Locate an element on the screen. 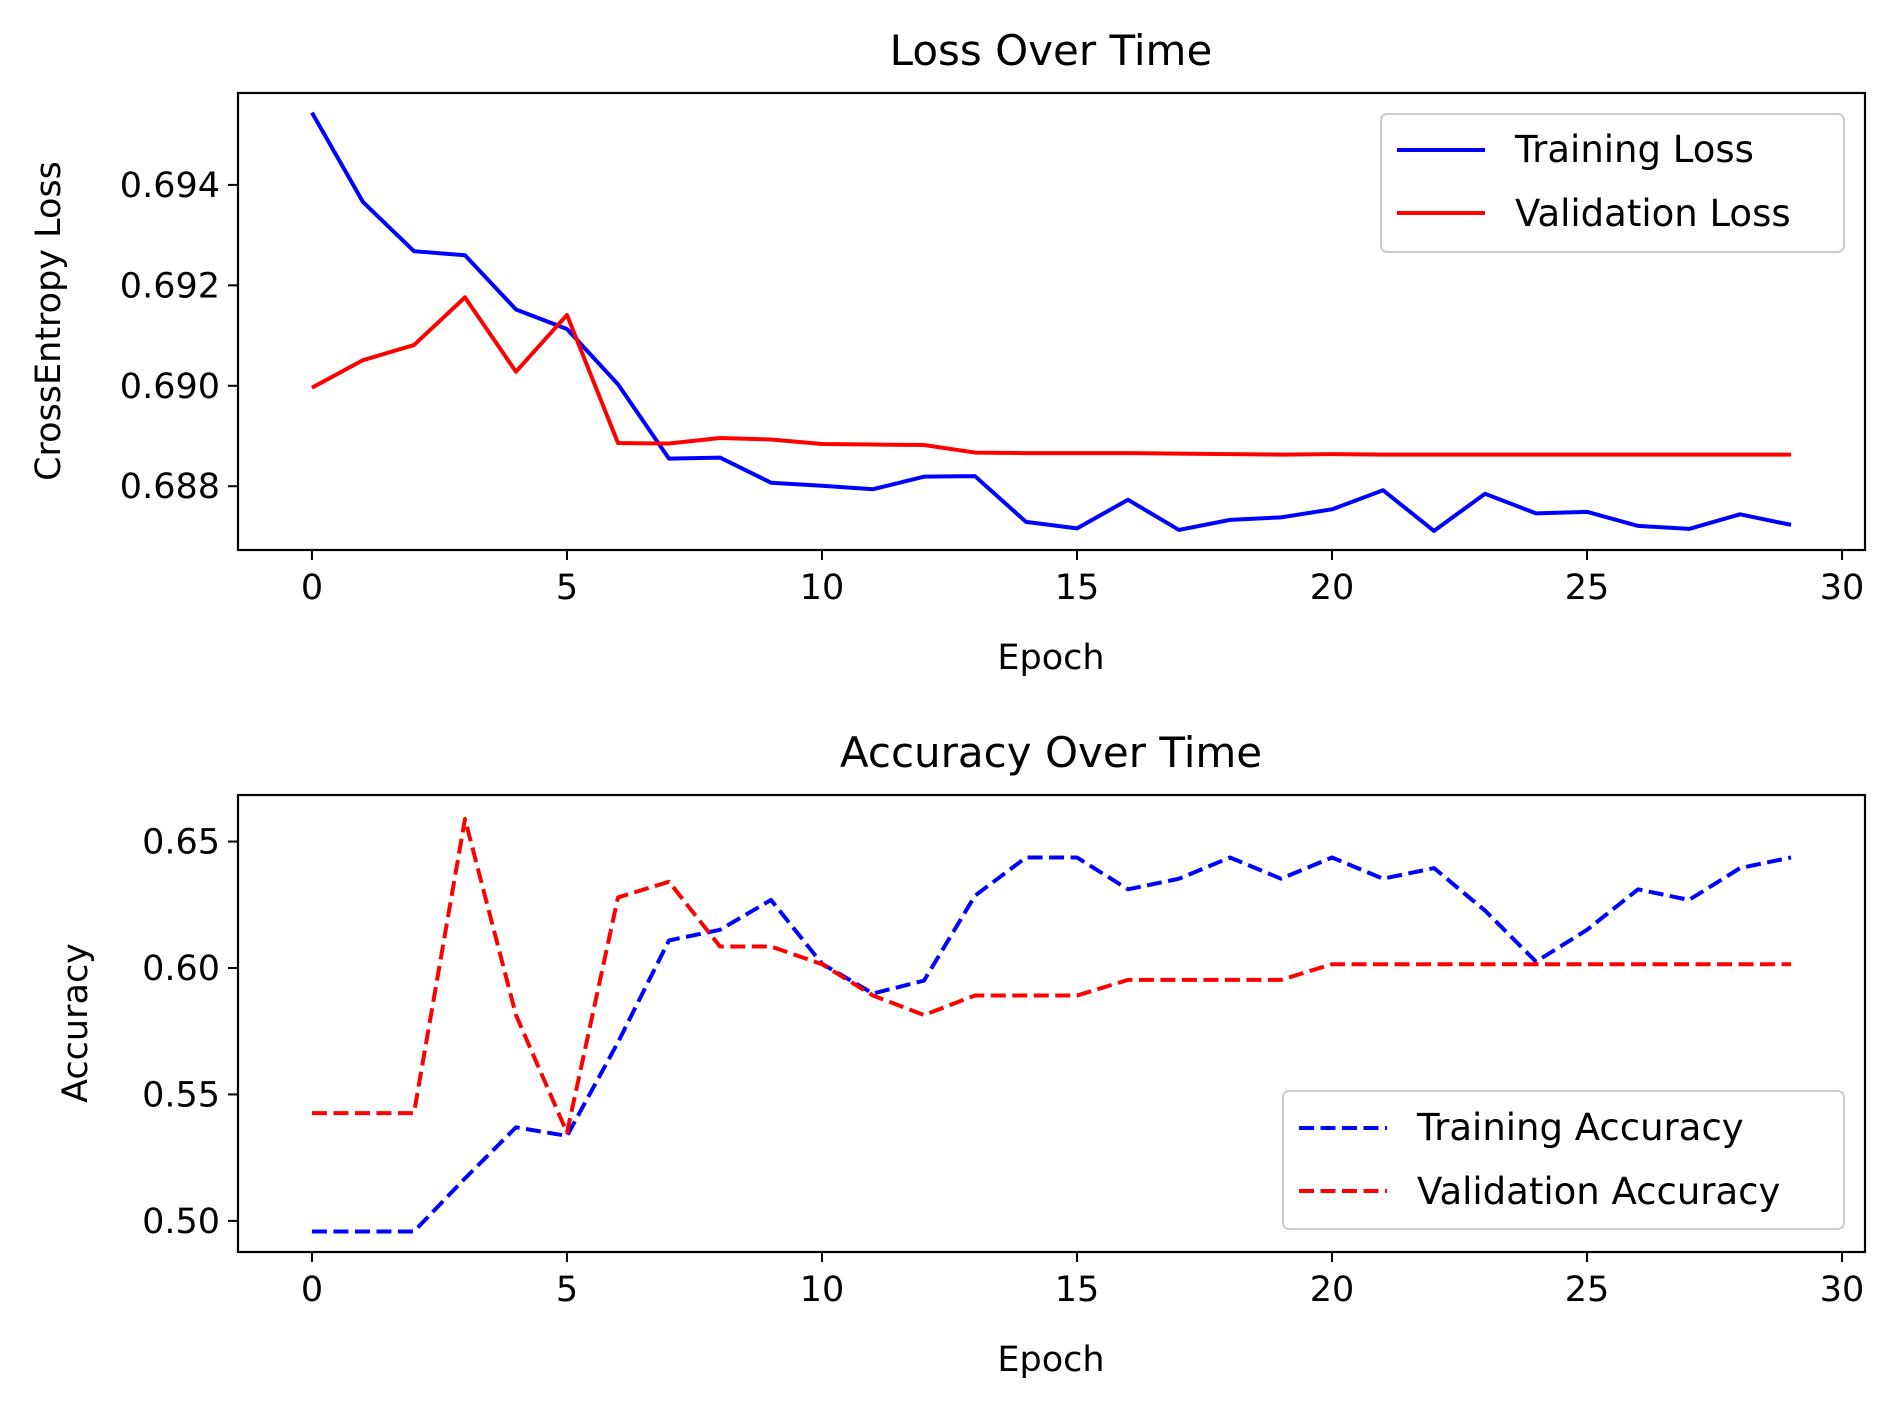  loss-x-tick-label: 5 is located at coordinates (567, 588).